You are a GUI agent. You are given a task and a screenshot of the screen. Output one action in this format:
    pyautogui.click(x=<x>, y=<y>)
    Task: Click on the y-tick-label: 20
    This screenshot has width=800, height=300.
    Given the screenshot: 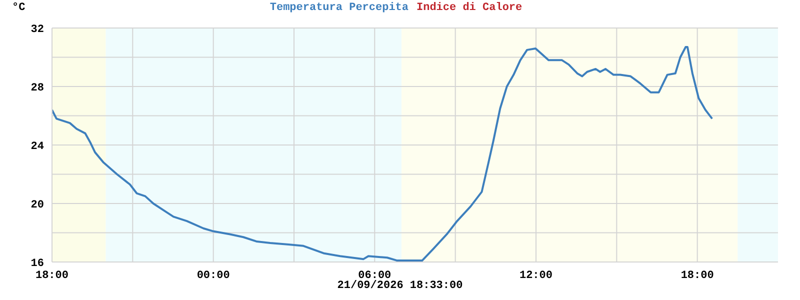 What is the action you would take?
    pyautogui.click(x=37, y=205)
    